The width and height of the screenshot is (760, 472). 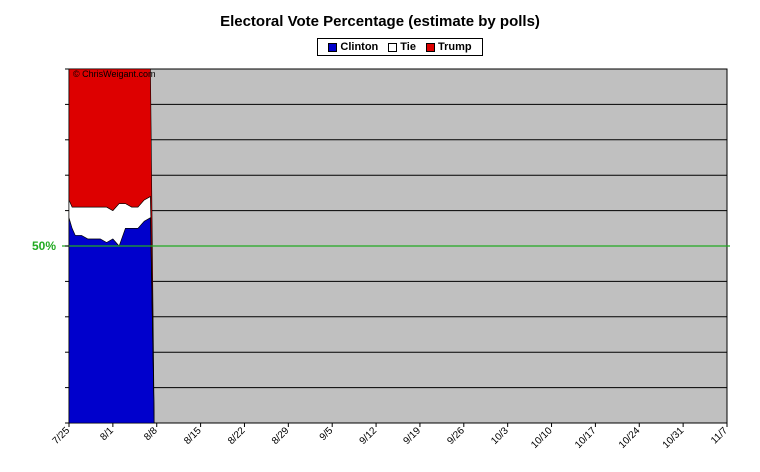 I want to click on x-tick-label: 9/26, so click(x=456, y=436).